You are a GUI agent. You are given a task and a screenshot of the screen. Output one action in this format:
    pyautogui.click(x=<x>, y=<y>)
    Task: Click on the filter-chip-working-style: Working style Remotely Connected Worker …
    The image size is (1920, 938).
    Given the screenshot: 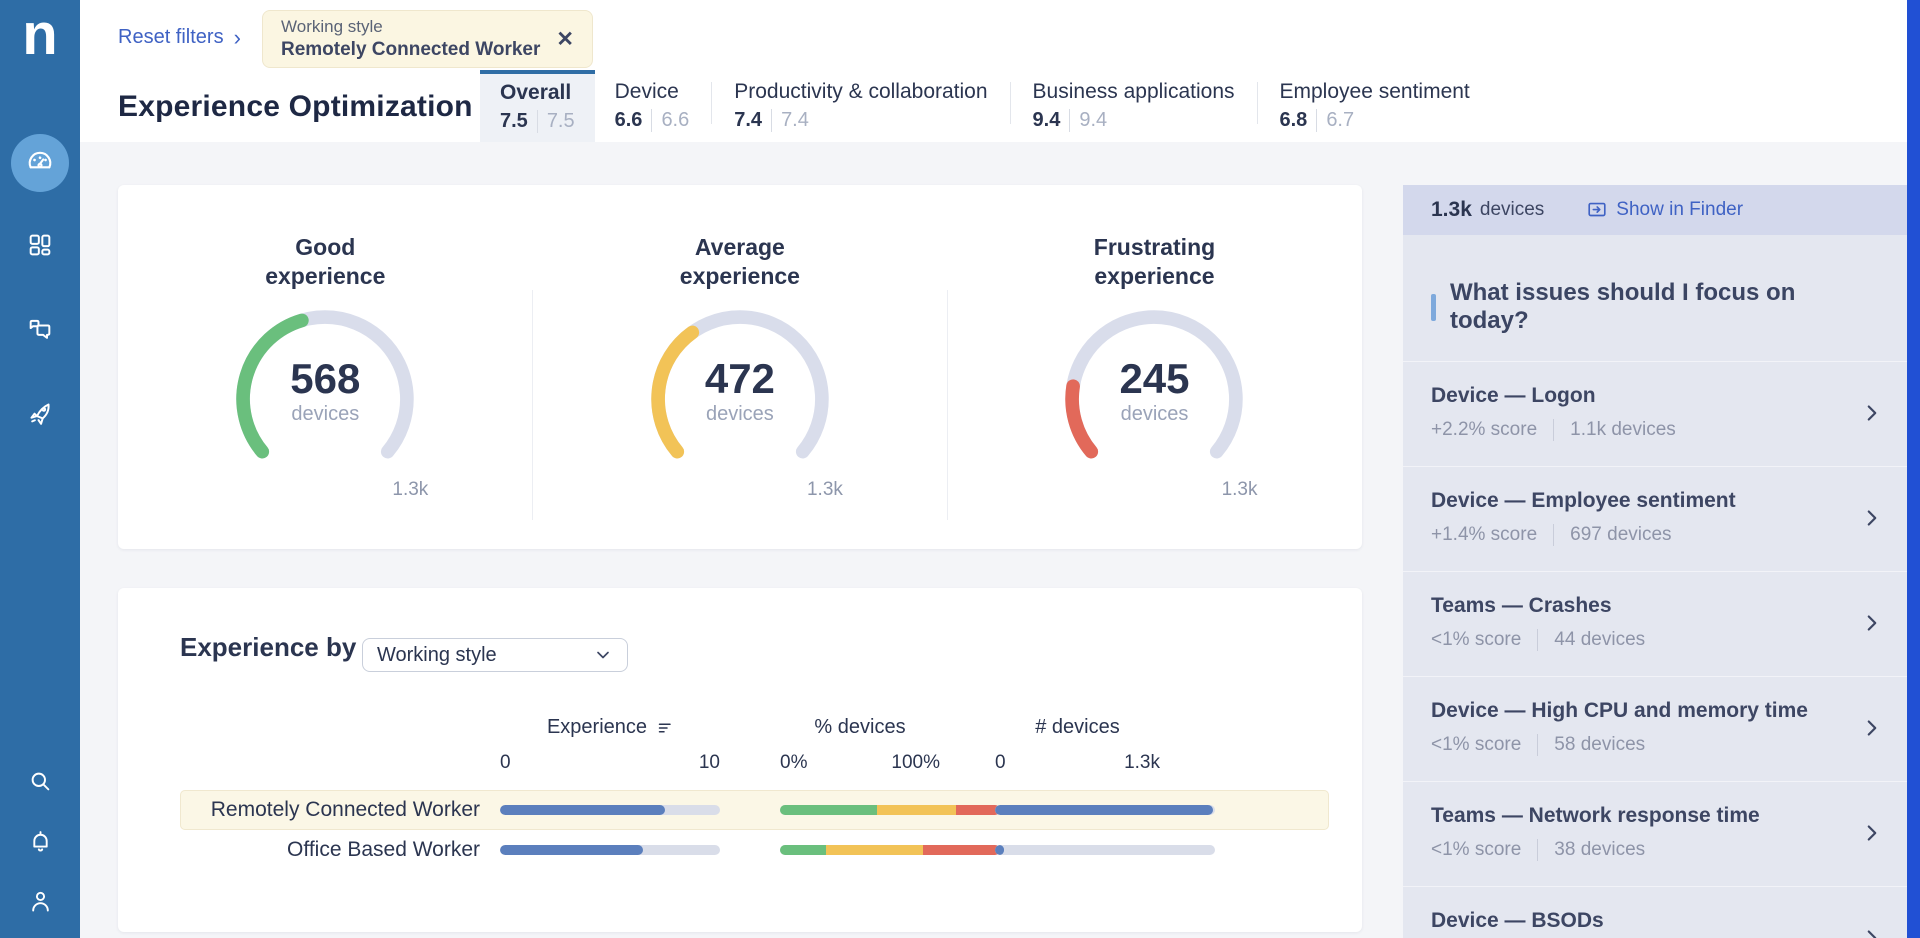 What is the action you would take?
    pyautogui.click(x=427, y=39)
    